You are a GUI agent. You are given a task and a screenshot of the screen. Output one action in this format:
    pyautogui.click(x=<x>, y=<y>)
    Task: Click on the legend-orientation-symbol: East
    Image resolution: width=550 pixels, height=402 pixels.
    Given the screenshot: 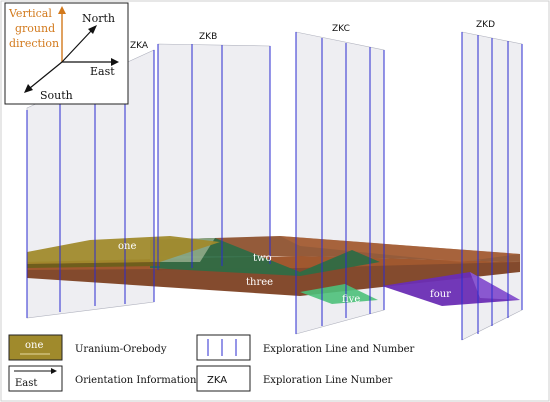 What is the action you would take?
    pyautogui.click(x=26, y=383)
    